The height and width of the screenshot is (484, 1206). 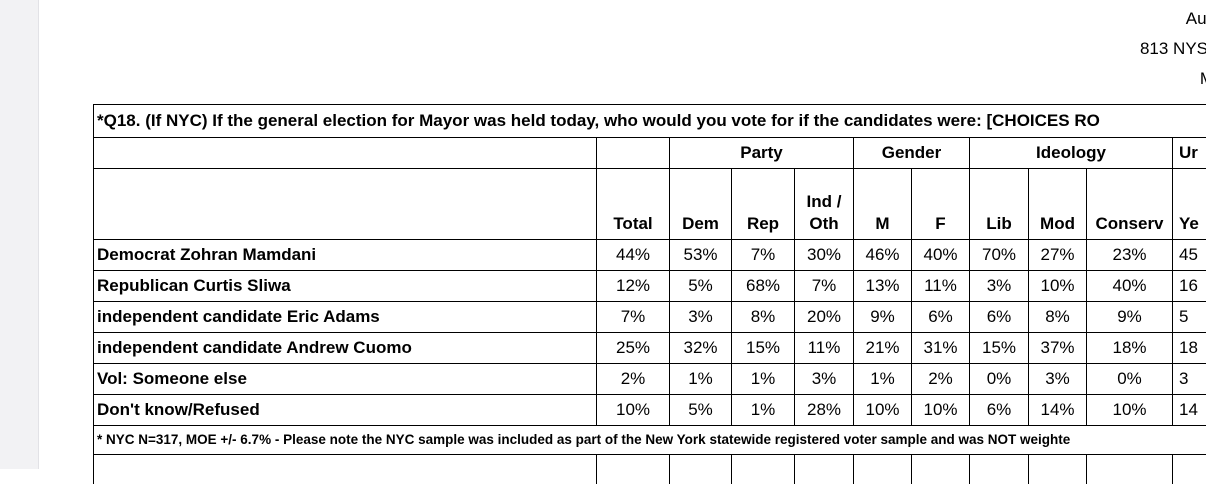 I want to click on left-gutter, so click(x=19, y=234).